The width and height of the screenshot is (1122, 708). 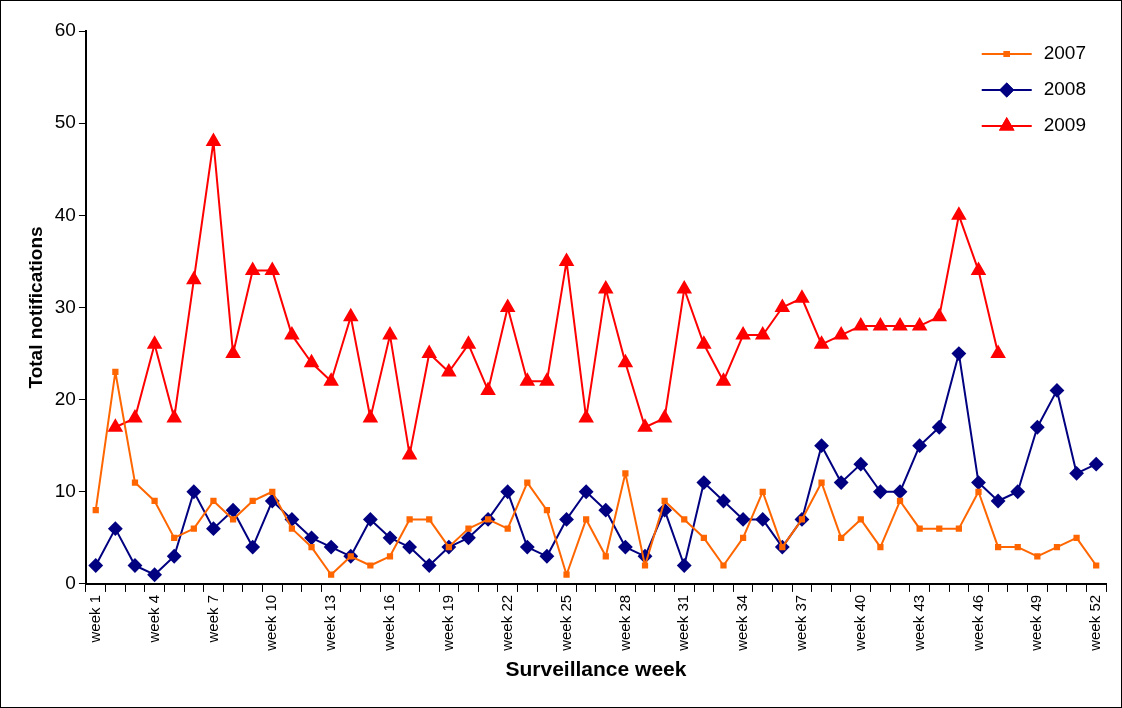 What do you see at coordinates (65, 30) in the screenshot?
I see `y-tick-label: 60` at bounding box center [65, 30].